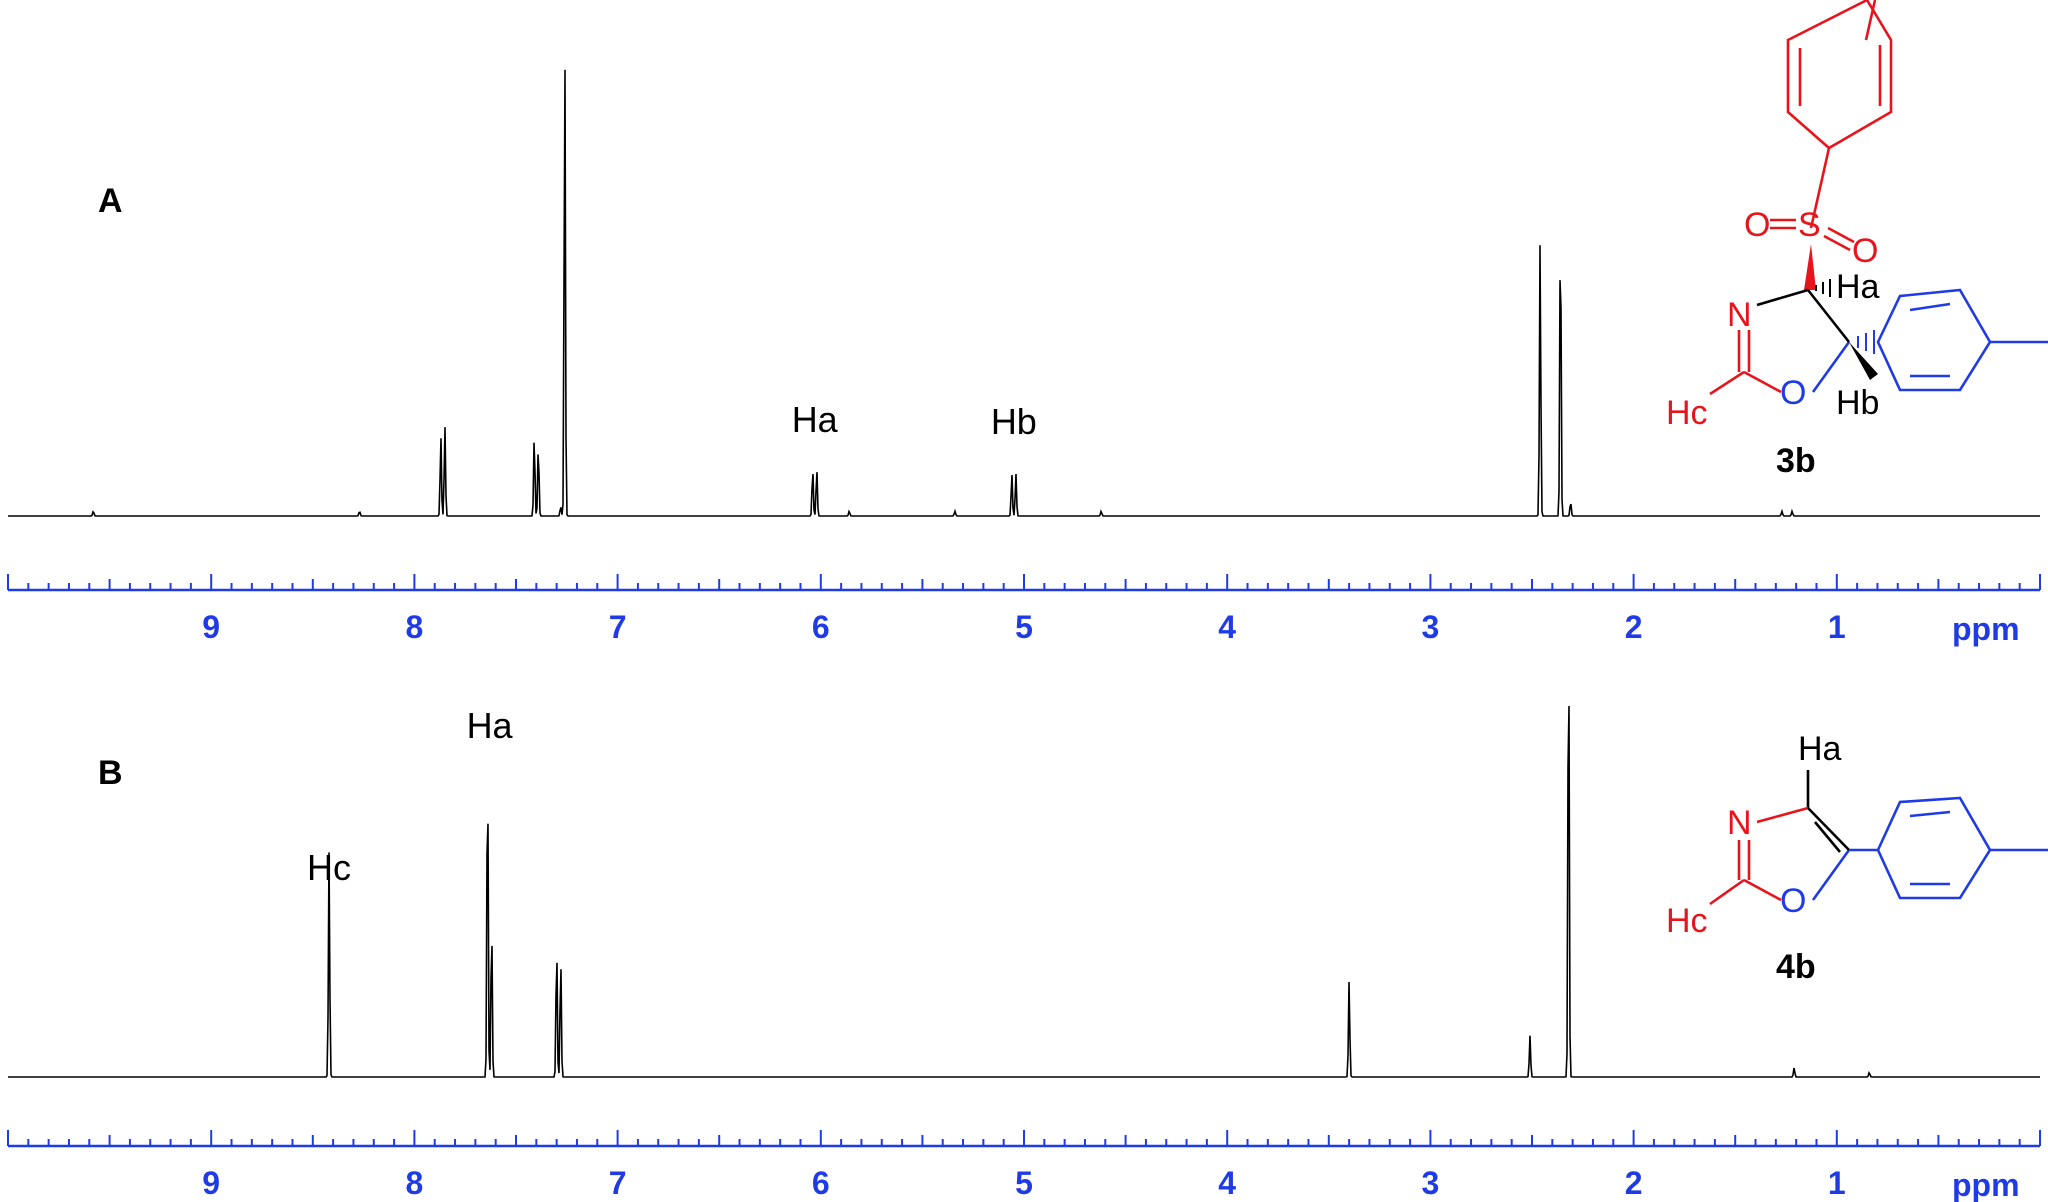  Describe the element at coordinates (1687, 413) in the screenshot. I see `atom-hc: Hc` at that location.